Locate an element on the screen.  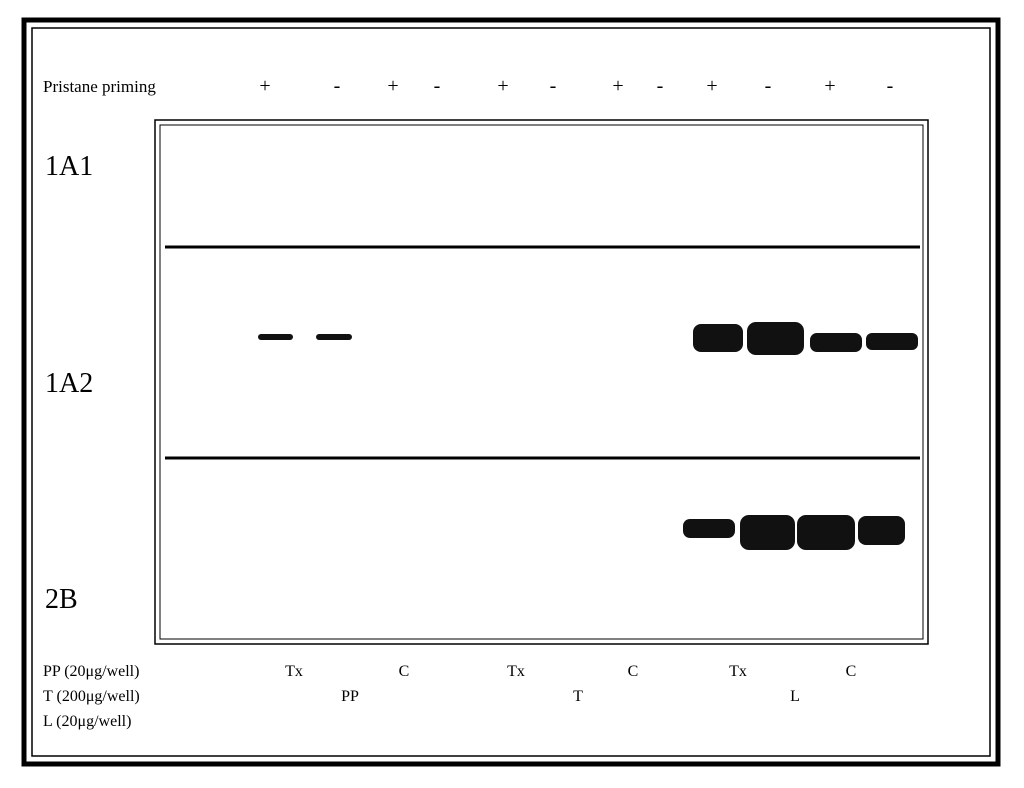
group: PP is located at coordinates (350, 696).